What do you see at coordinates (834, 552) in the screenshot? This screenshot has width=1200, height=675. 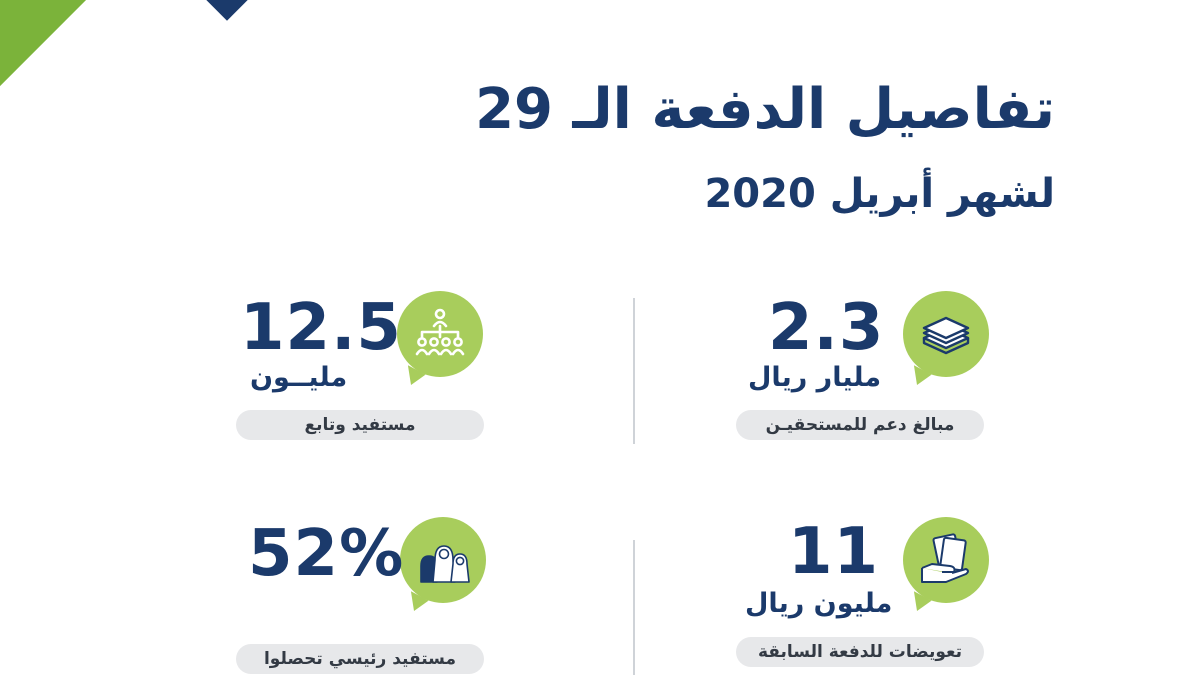 I see `stat-value: 11` at bounding box center [834, 552].